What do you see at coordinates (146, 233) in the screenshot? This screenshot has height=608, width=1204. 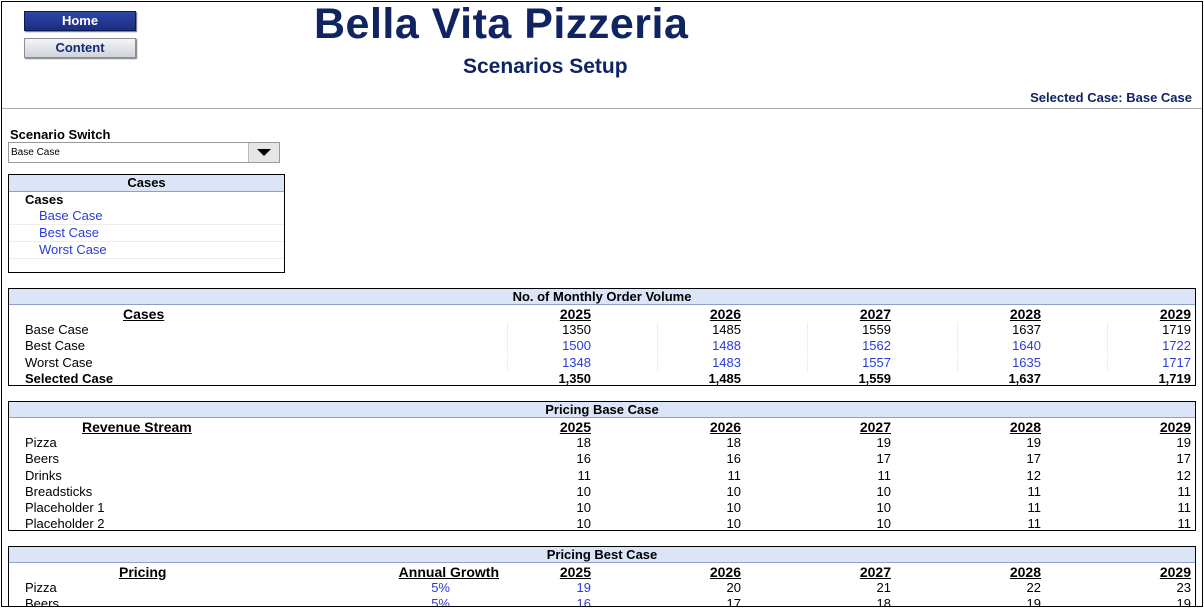 I see `case-item-best: Best Case` at bounding box center [146, 233].